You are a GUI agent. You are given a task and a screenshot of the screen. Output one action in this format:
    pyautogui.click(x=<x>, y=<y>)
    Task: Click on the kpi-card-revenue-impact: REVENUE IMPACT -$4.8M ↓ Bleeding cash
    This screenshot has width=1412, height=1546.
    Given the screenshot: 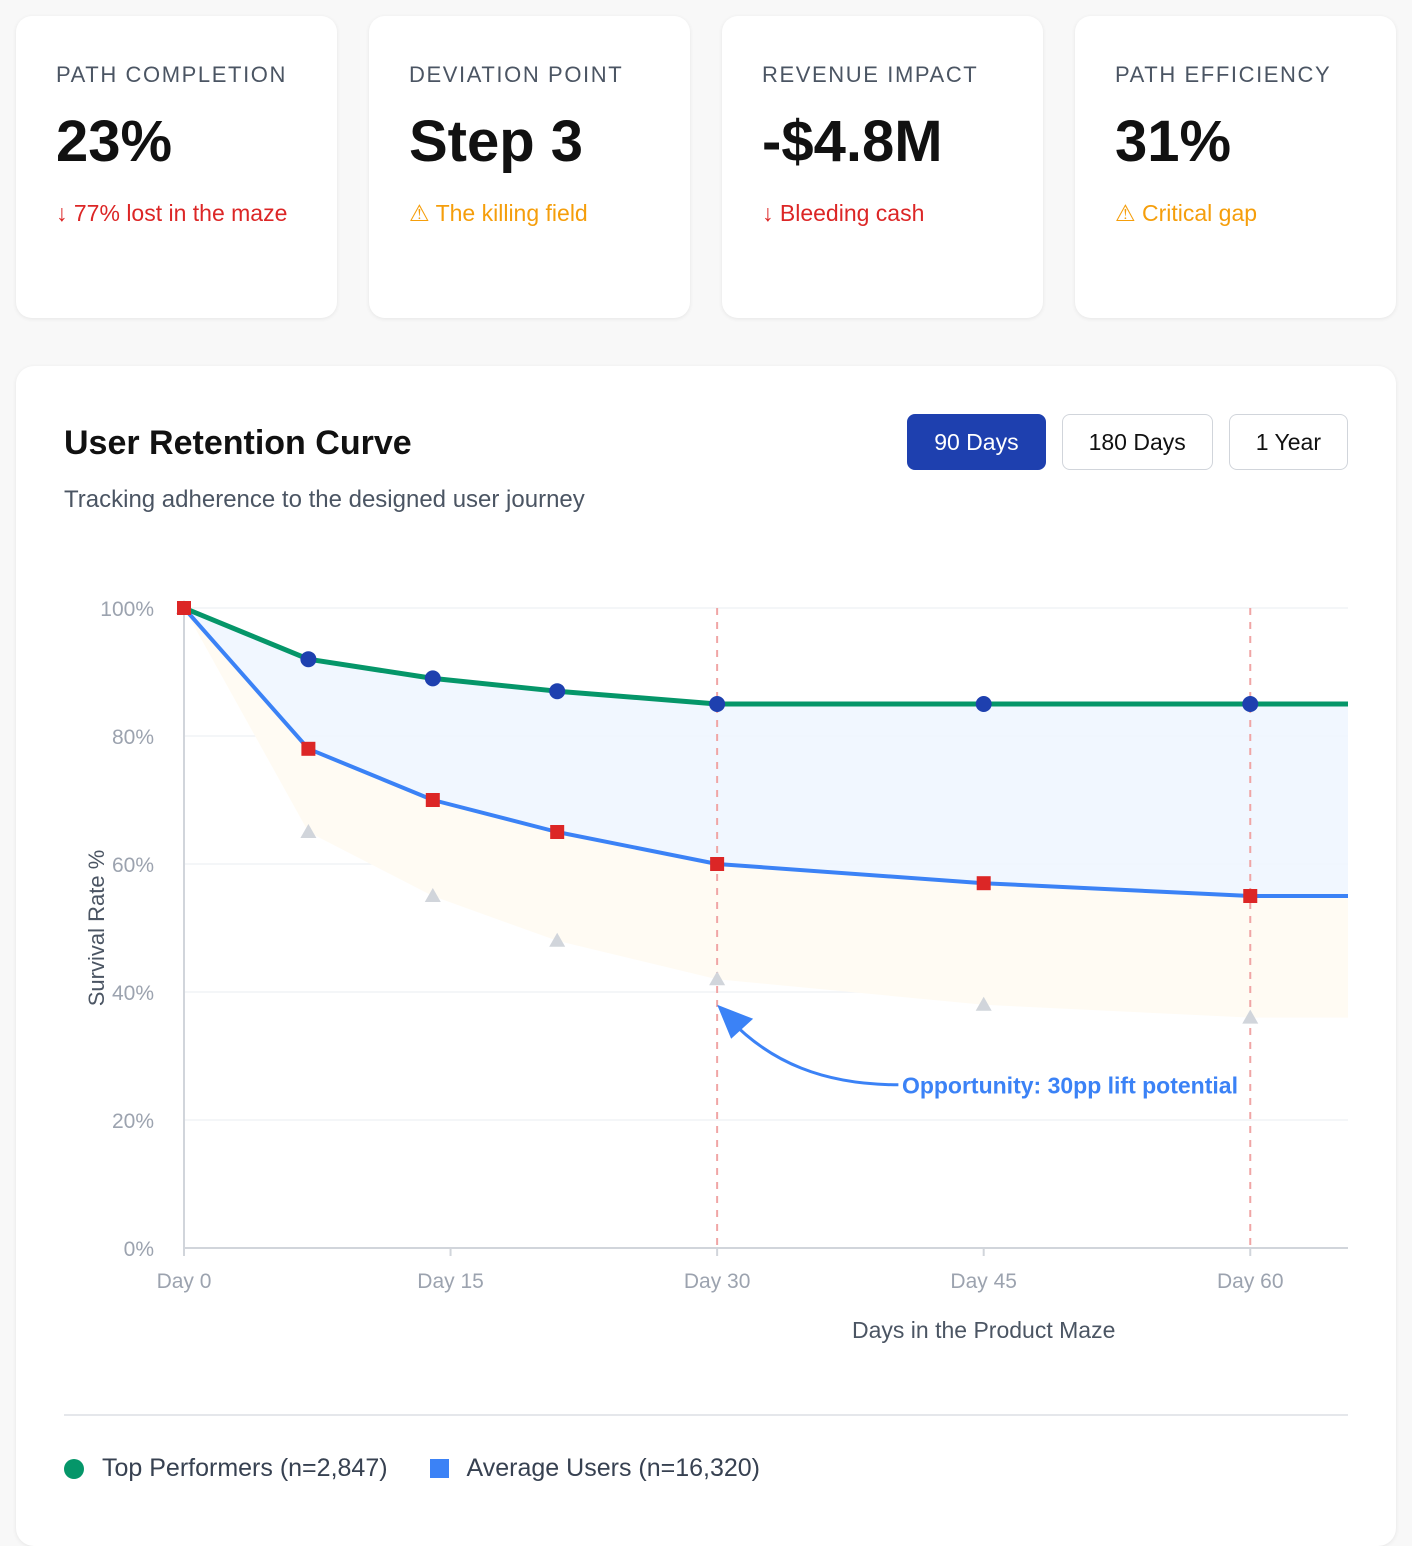 What is the action you would take?
    pyautogui.click(x=882, y=167)
    